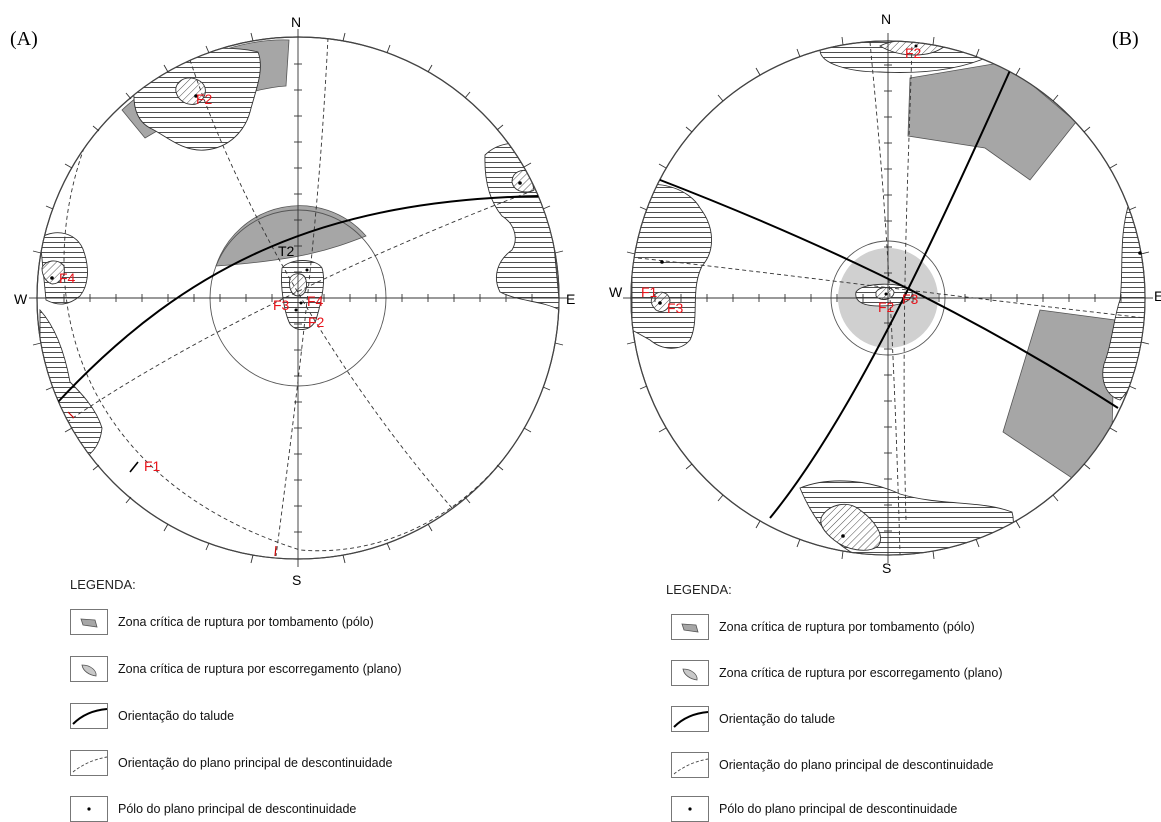 Image resolution: width=1161 pixels, height=822 pixels. Describe the element at coordinates (297, 580) in the screenshot. I see `south-label-a: S` at that location.